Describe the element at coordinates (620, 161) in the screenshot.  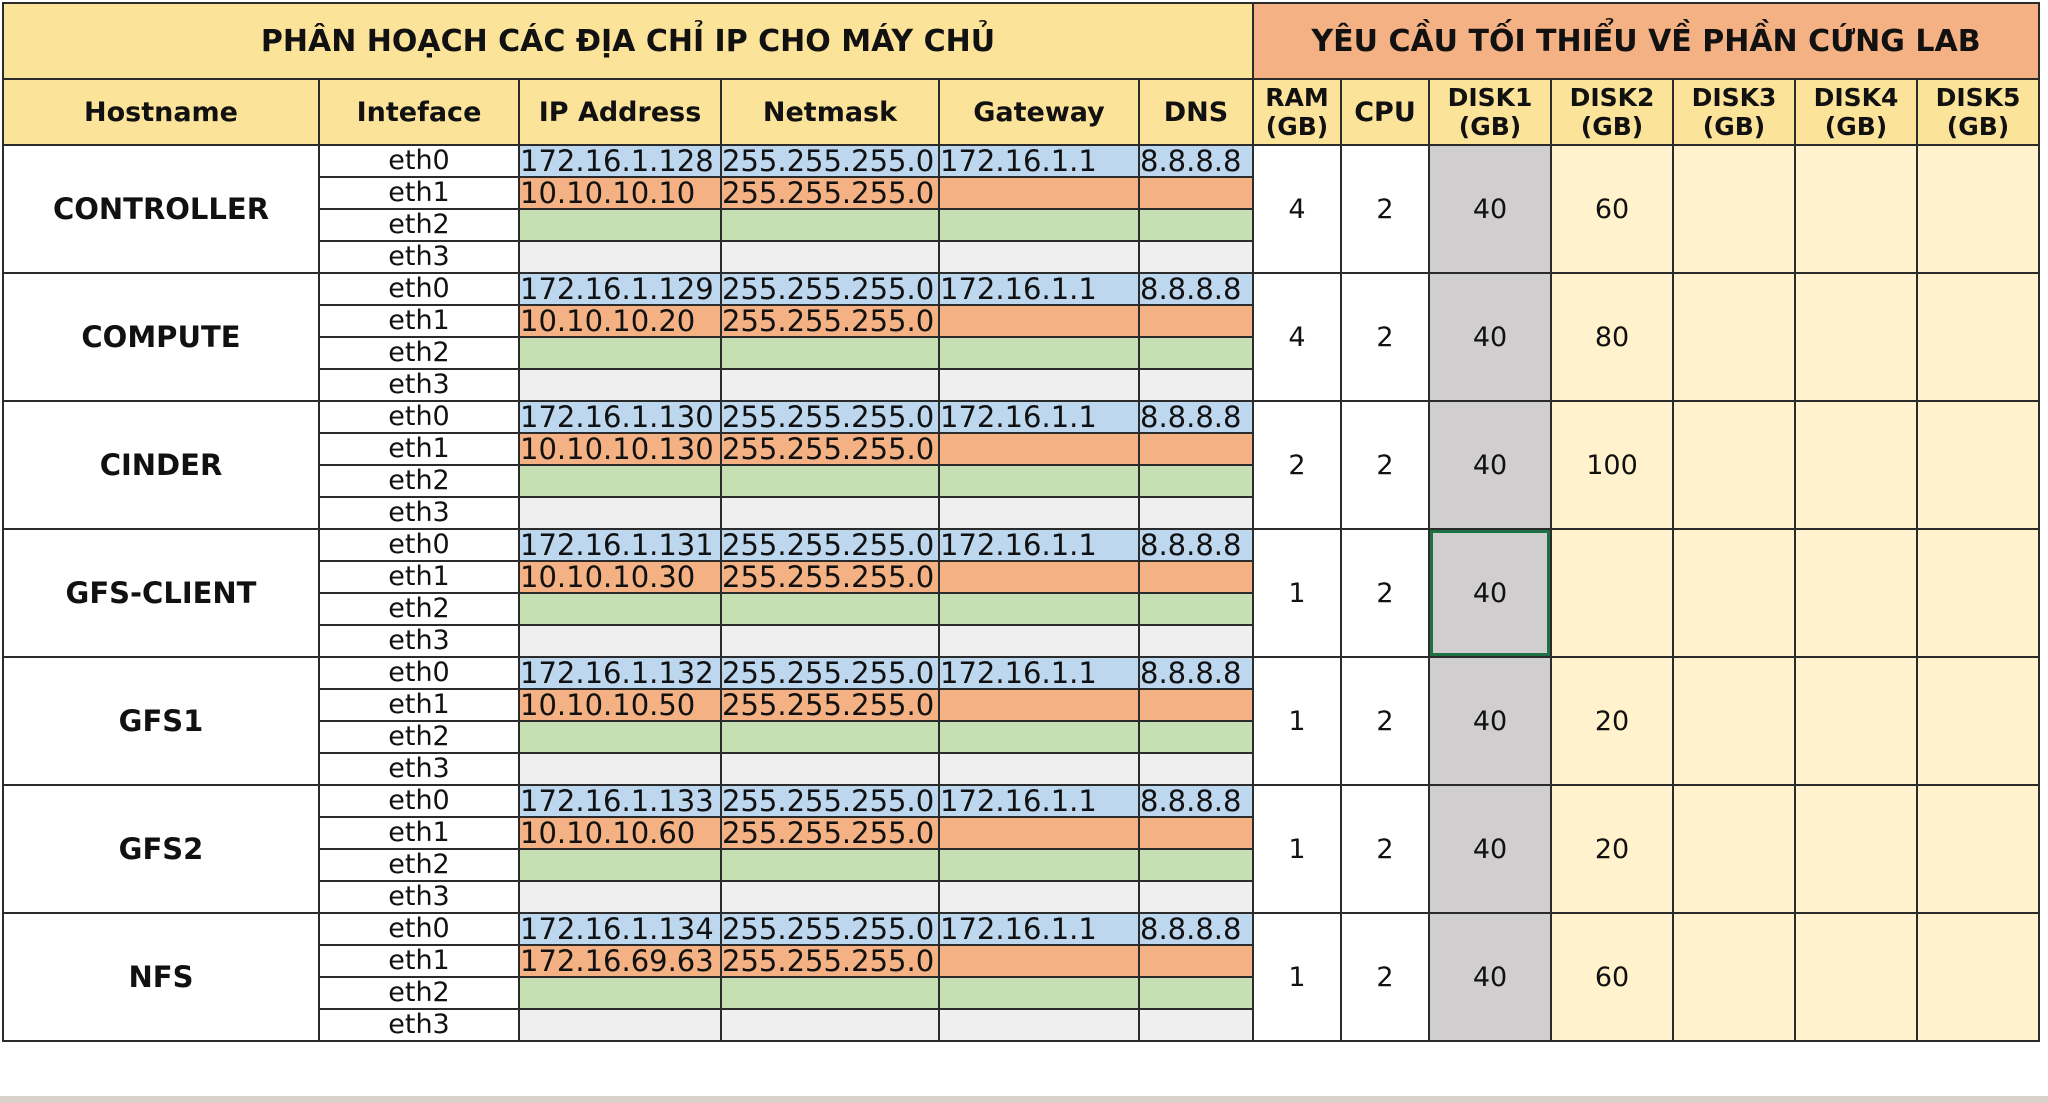
I see `ip-cell: 172.16.1.128` at that location.